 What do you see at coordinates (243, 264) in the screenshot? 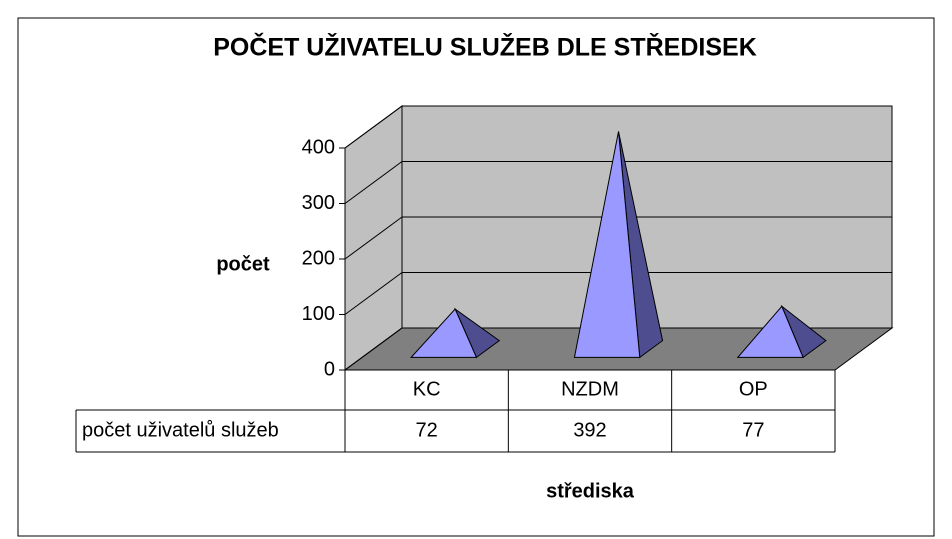
I see `y-axis-label: počet` at bounding box center [243, 264].